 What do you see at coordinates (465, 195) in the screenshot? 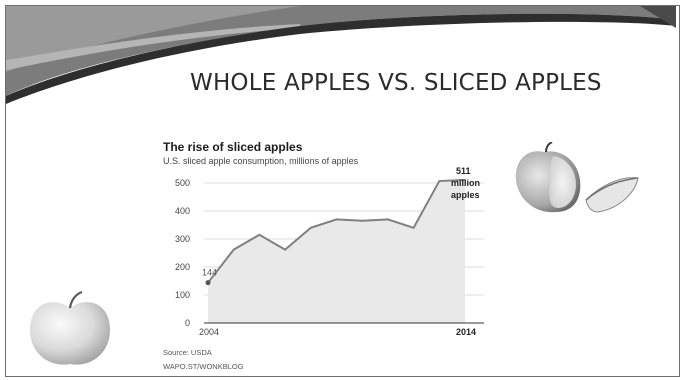
I see `end-value-unit-label: apples` at bounding box center [465, 195].